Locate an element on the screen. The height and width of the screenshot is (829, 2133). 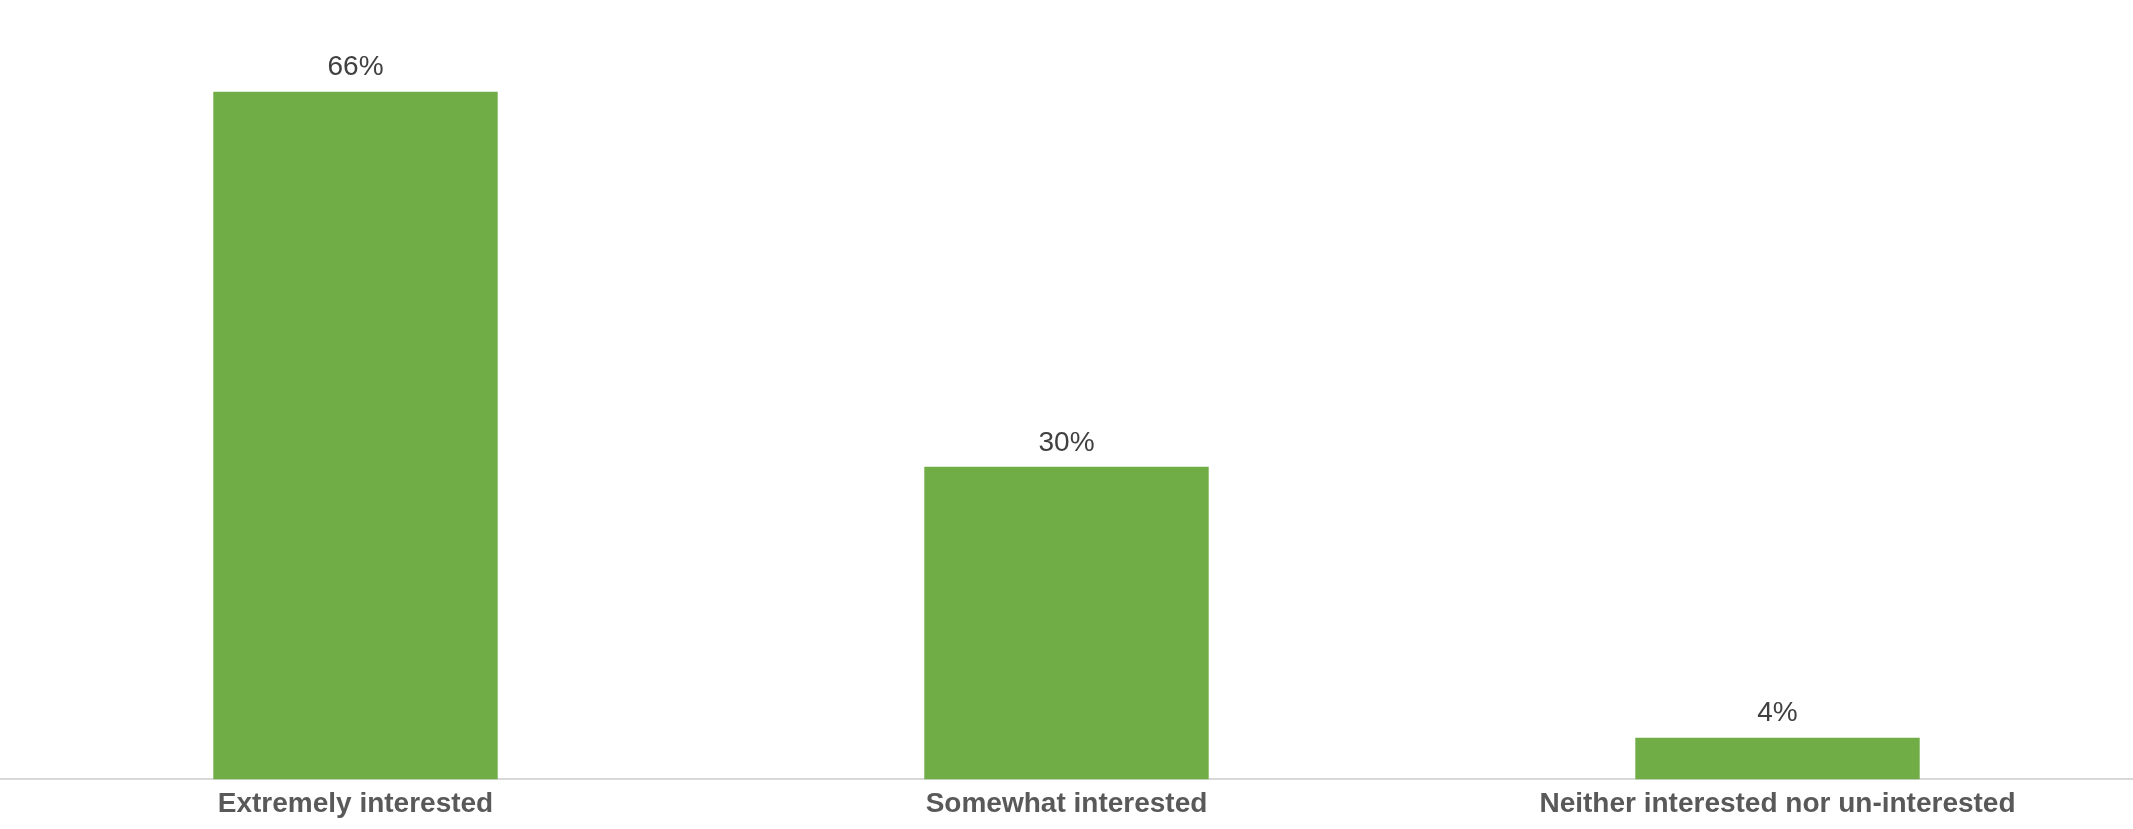
data-label: 30% is located at coordinates (1066, 441).